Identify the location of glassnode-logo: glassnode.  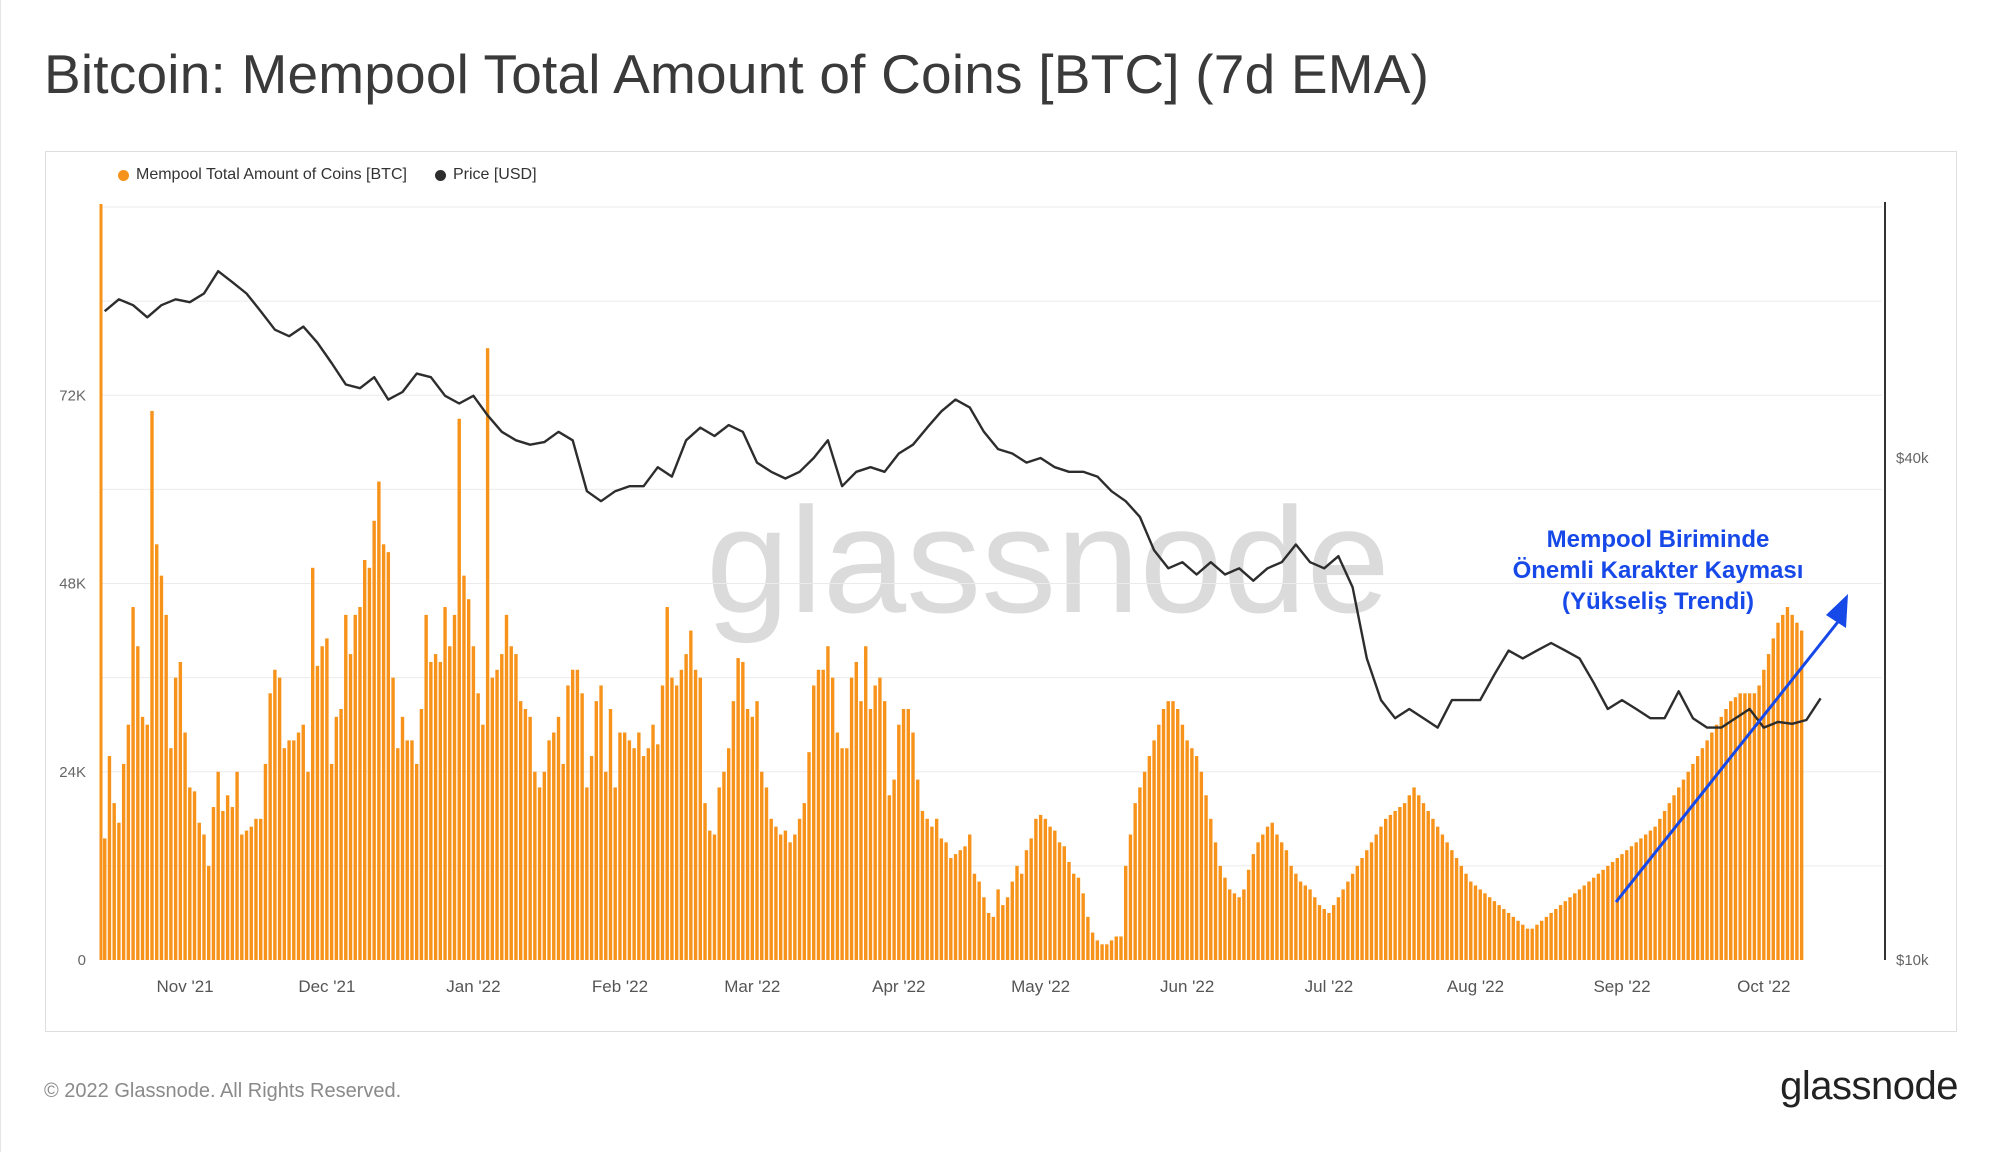
(1869, 1086).